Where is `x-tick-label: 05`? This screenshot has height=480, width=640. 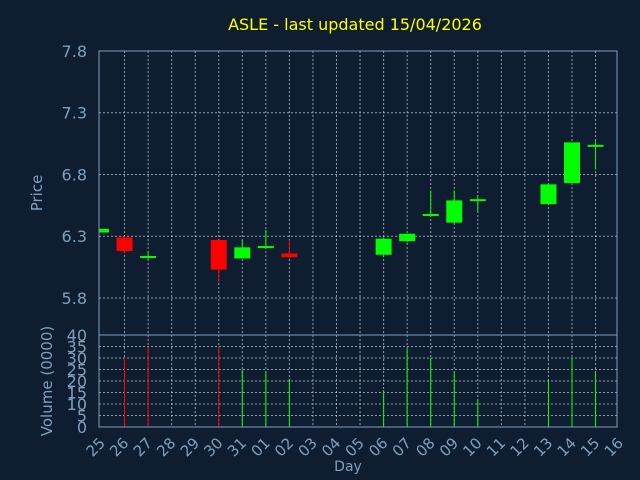 x-tick-label: 05 is located at coordinates (355, 447).